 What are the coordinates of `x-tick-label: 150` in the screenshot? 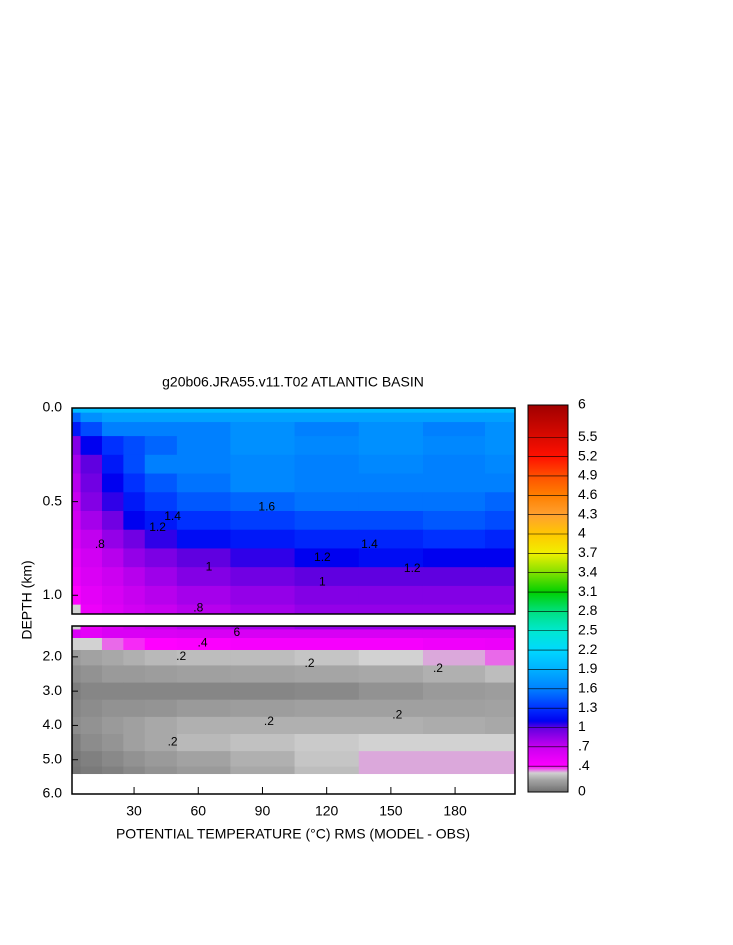 It's located at (391, 811).